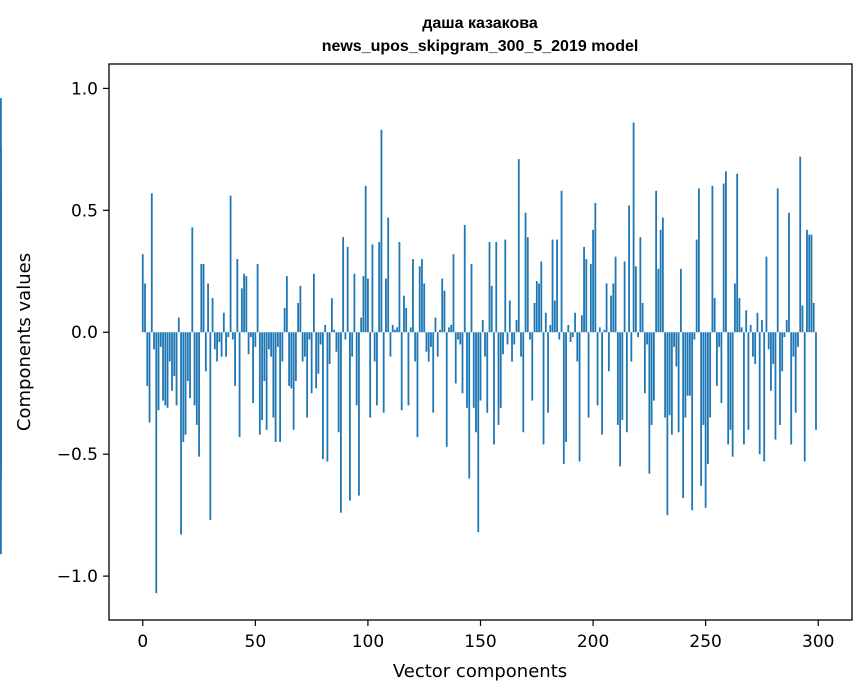  I want to click on bar-component-undefined, so click(1, 264).